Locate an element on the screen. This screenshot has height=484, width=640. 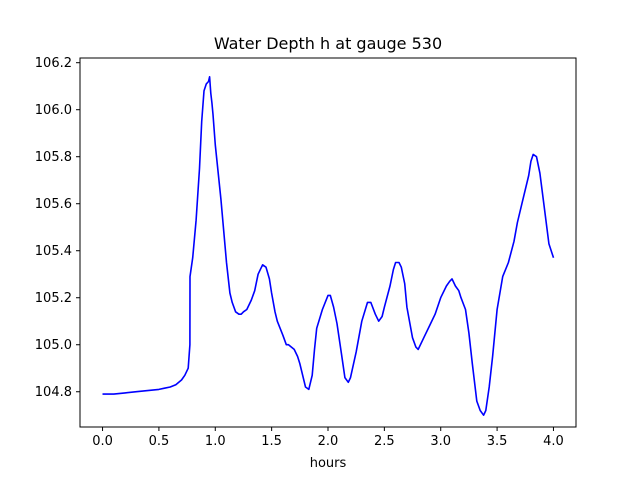
y-tick-label: 105.0 is located at coordinates (53, 345).